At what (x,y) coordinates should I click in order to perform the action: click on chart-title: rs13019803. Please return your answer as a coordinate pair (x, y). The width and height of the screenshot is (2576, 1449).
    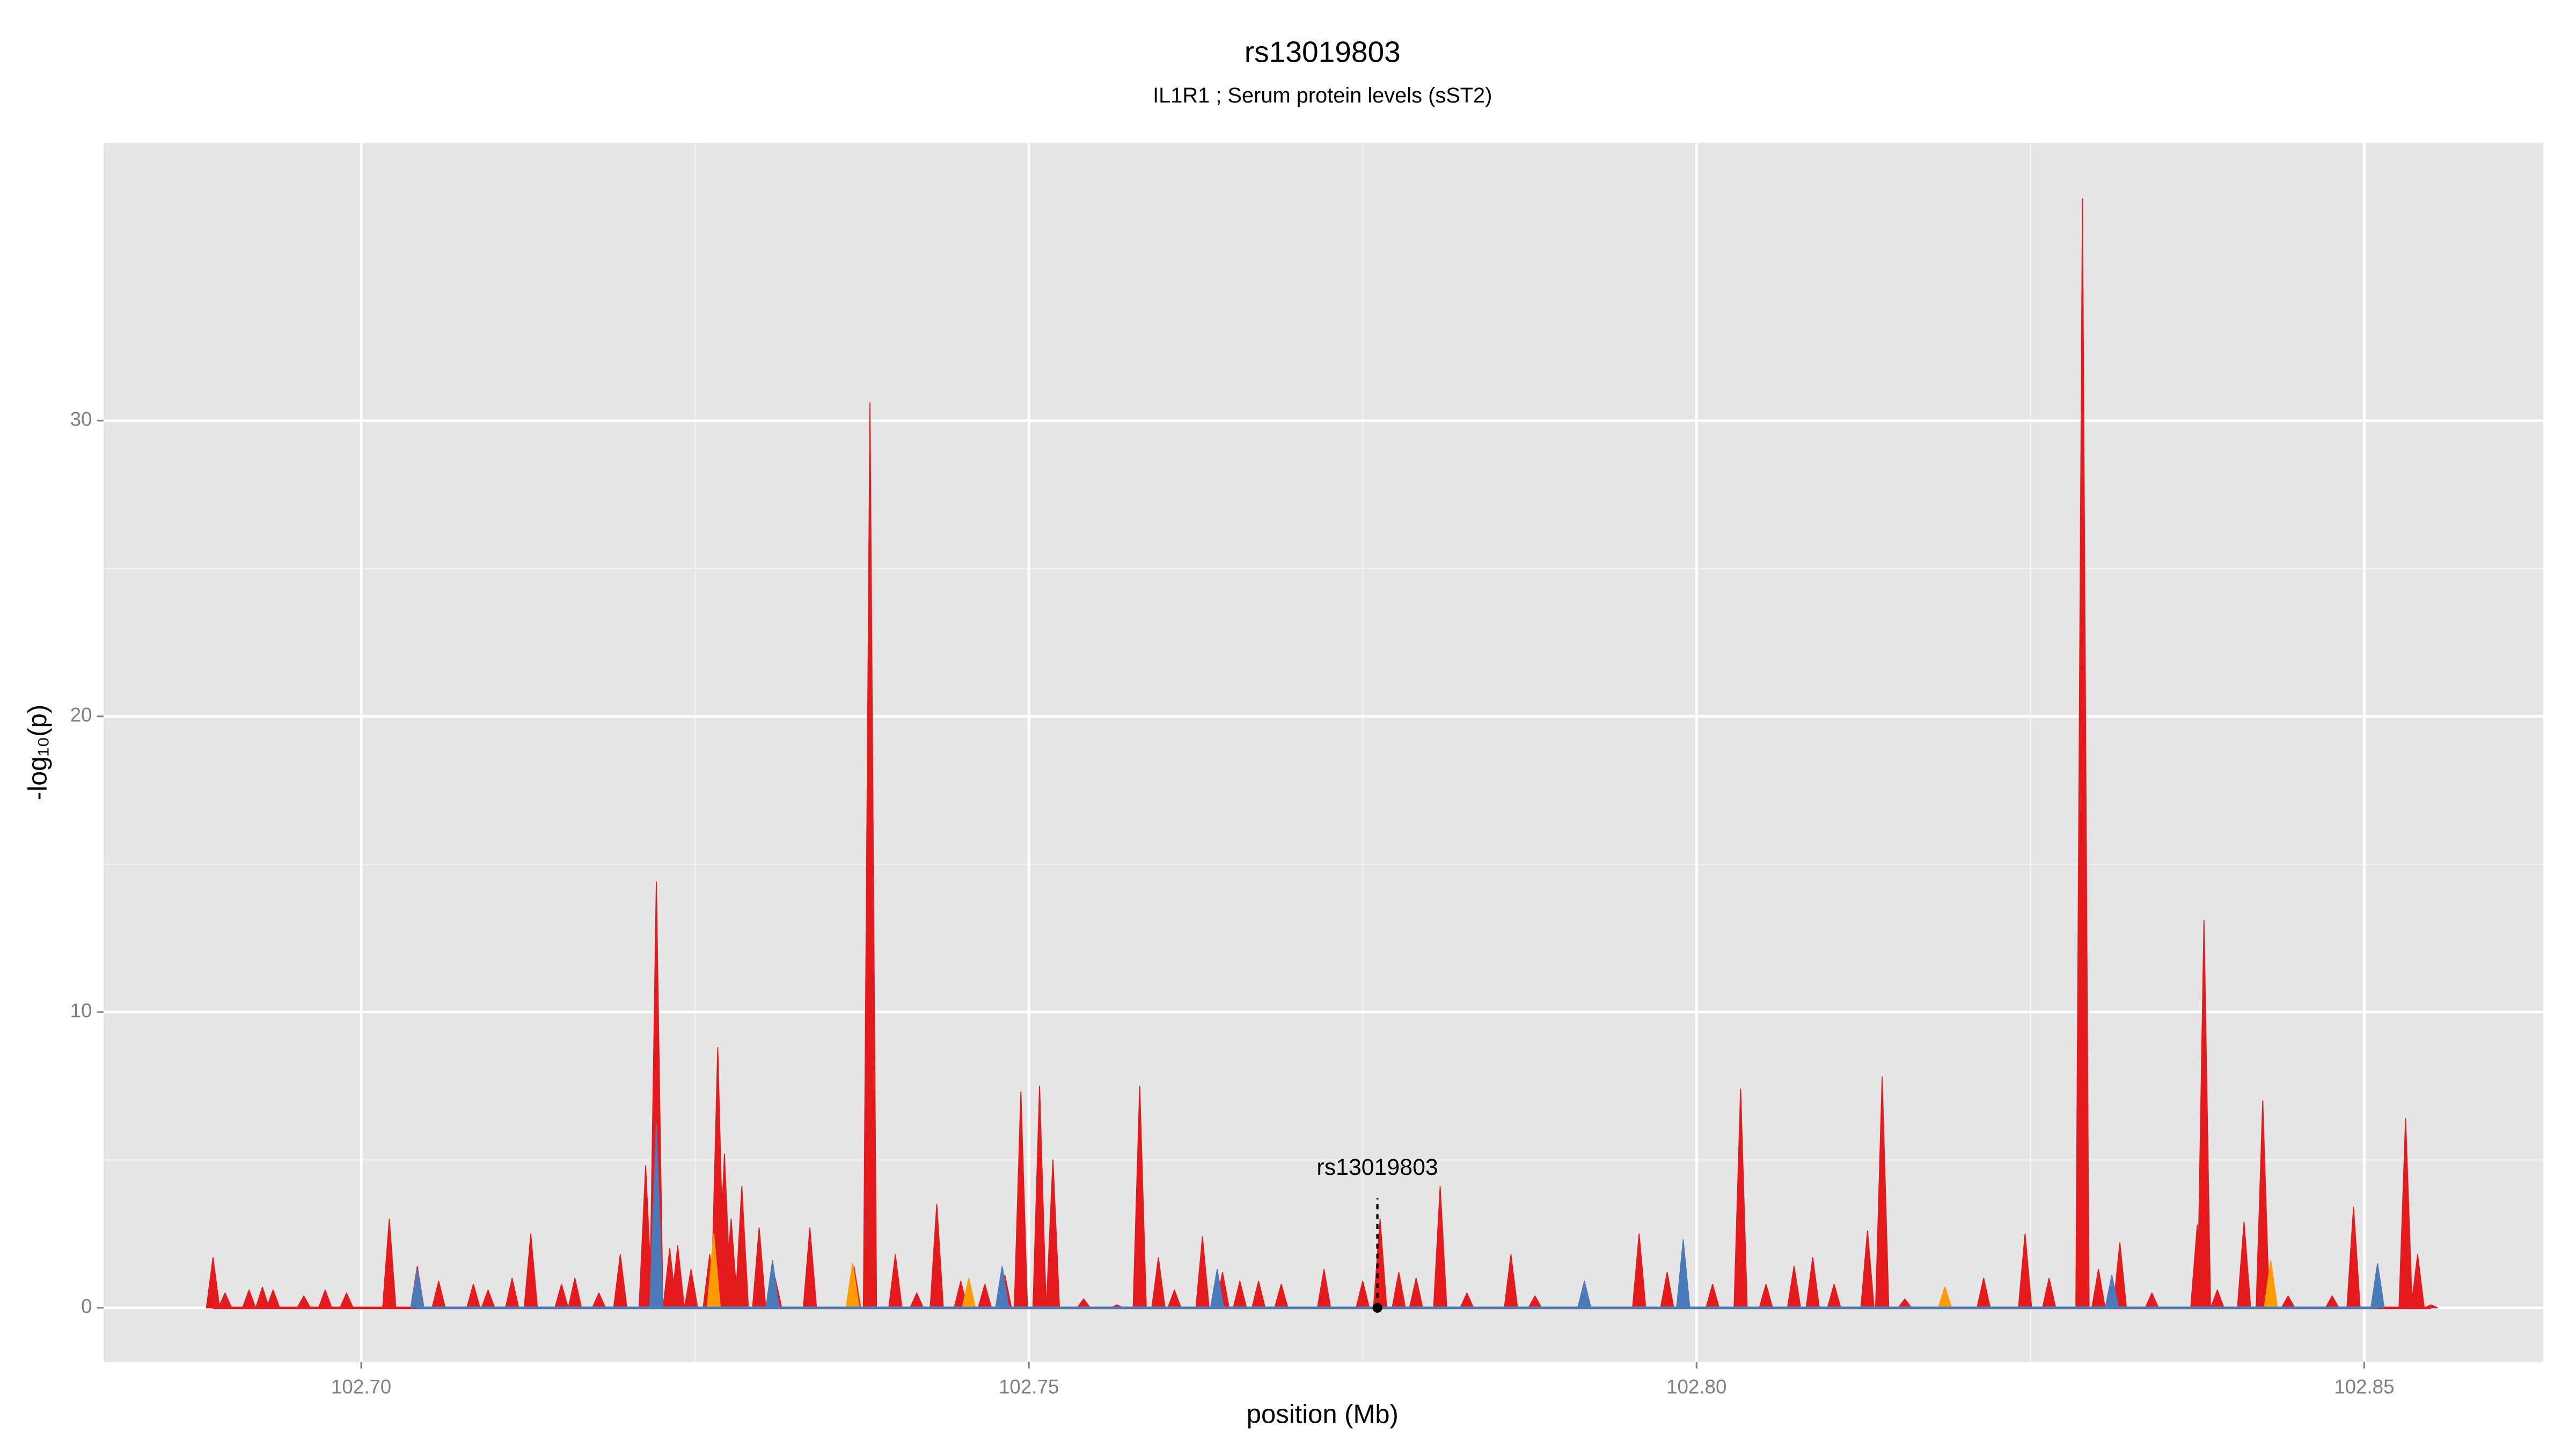
    Looking at the image, I should click on (1323, 52).